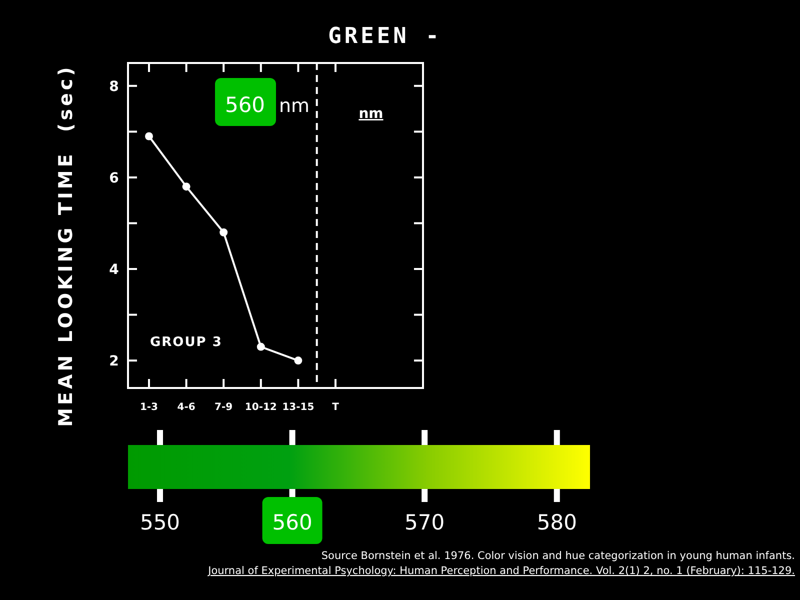 The image size is (800, 600). I want to click on y-tick-label: 6, so click(114, 178).